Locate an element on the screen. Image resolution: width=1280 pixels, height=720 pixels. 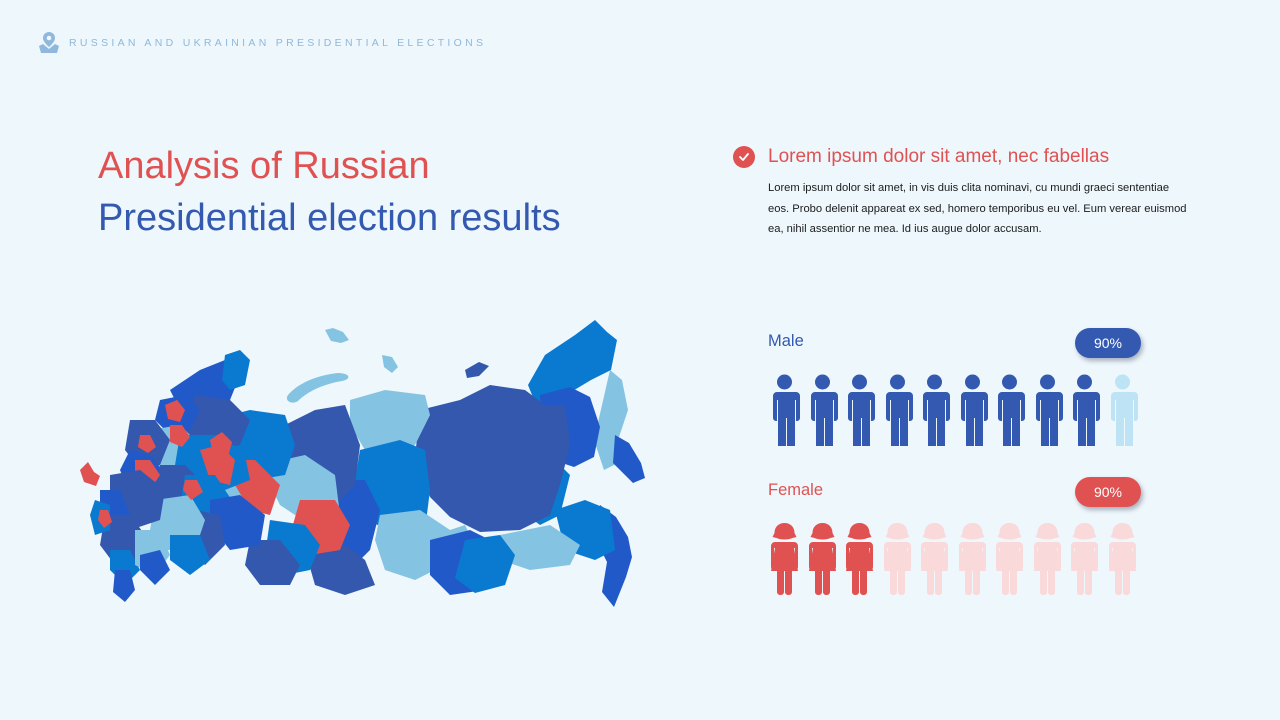
female-label: Female is located at coordinates (796, 490).